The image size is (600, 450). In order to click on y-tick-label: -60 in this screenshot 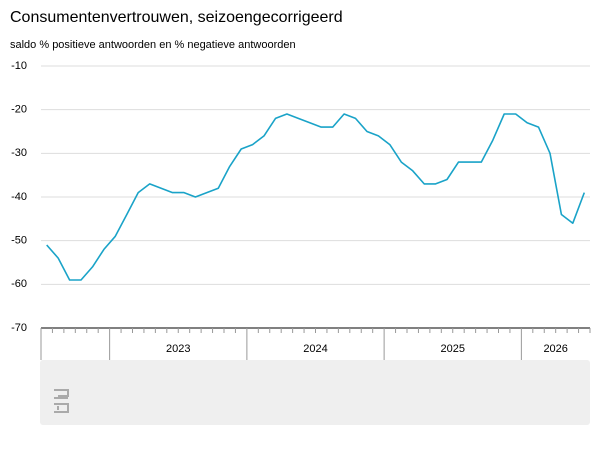, I will do `click(19, 284)`.